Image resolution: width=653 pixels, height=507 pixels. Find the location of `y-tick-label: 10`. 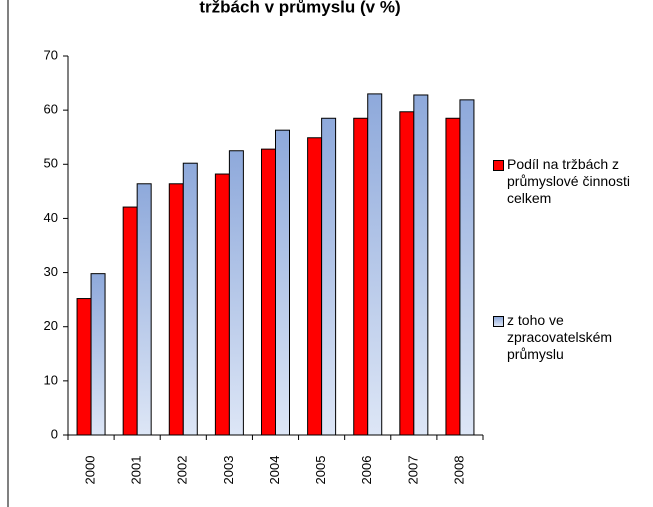

y-tick-label: 10 is located at coordinates (51, 379).